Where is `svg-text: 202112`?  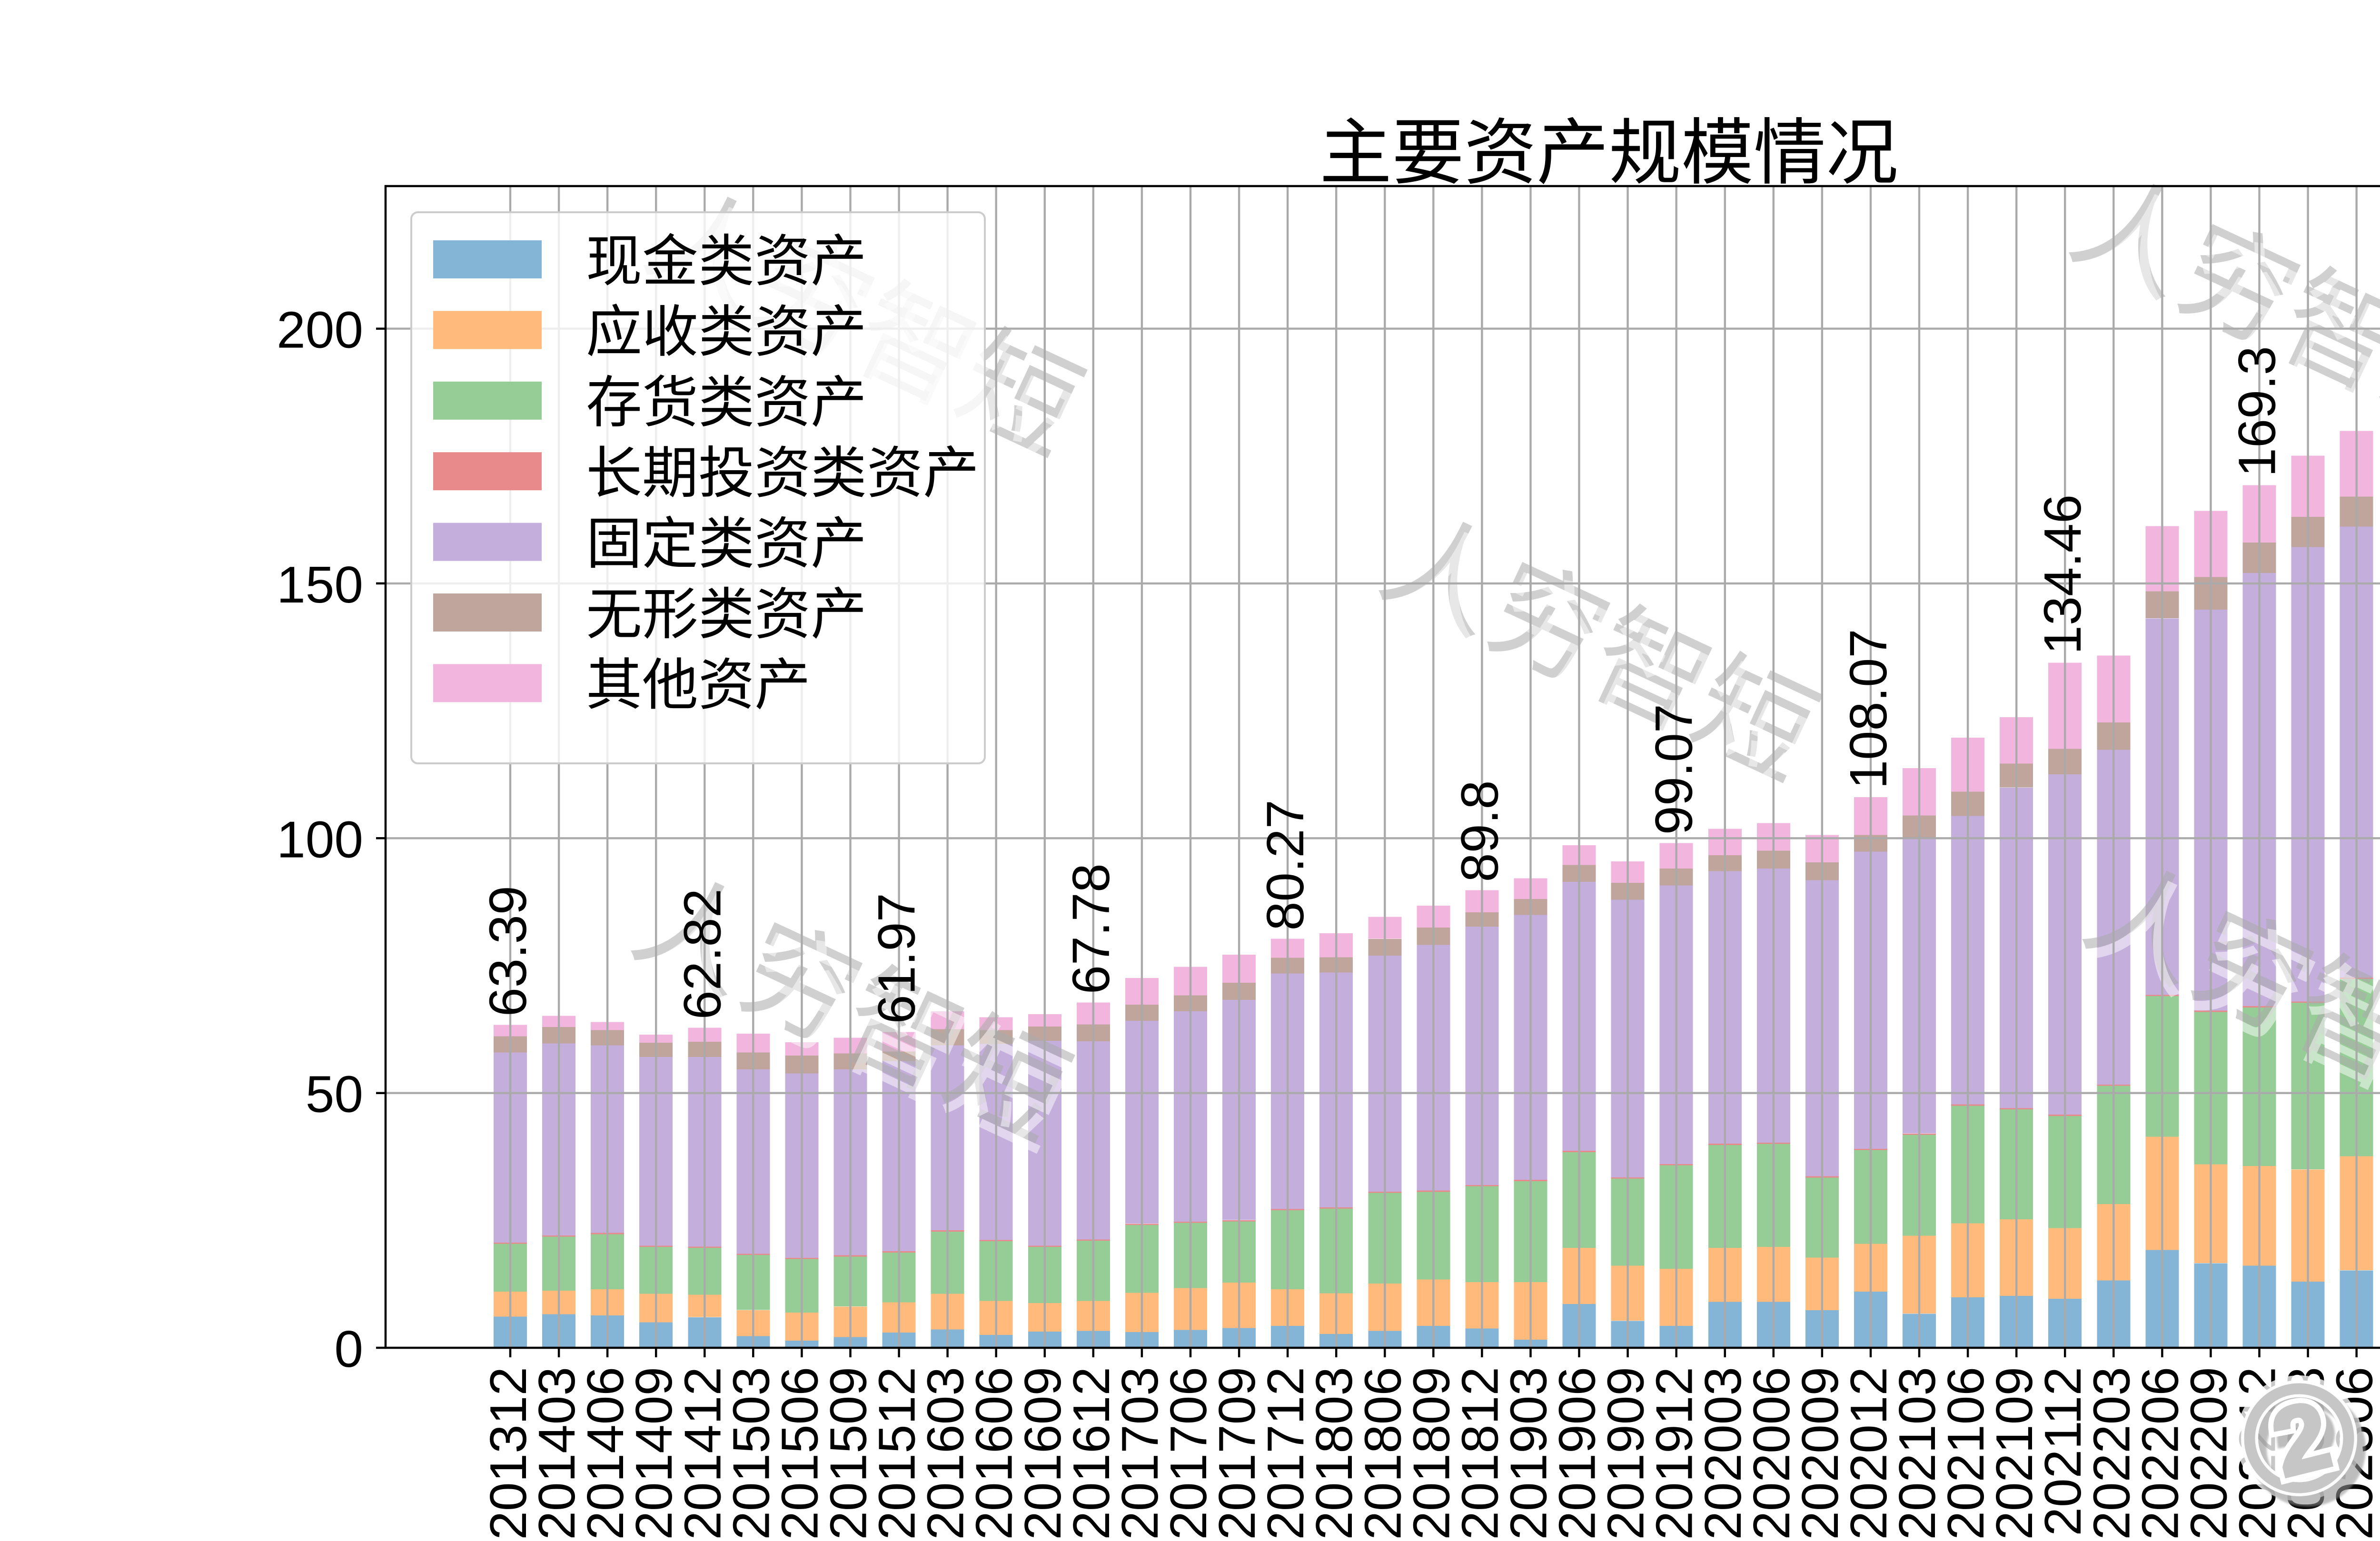 svg-text: 202112 is located at coordinates (2063, 1451).